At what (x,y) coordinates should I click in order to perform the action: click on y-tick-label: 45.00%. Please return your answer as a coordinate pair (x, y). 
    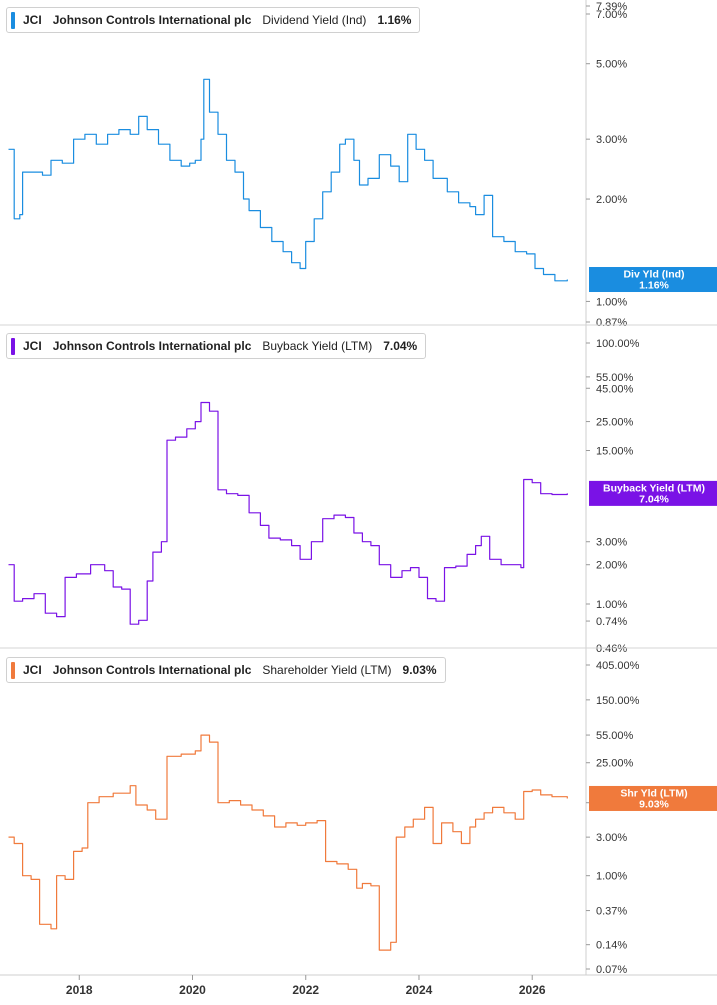
    Looking at the image, I should click on (615, 389).